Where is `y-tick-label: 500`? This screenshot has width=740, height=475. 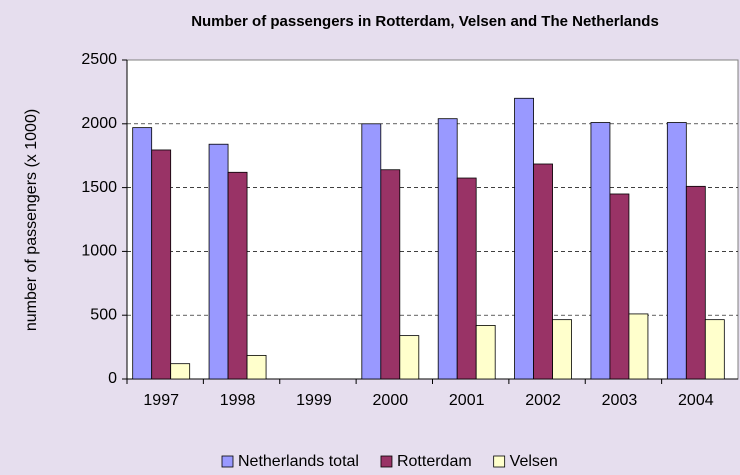
y-tick-label: 500 is located at coordinates (103, 314).